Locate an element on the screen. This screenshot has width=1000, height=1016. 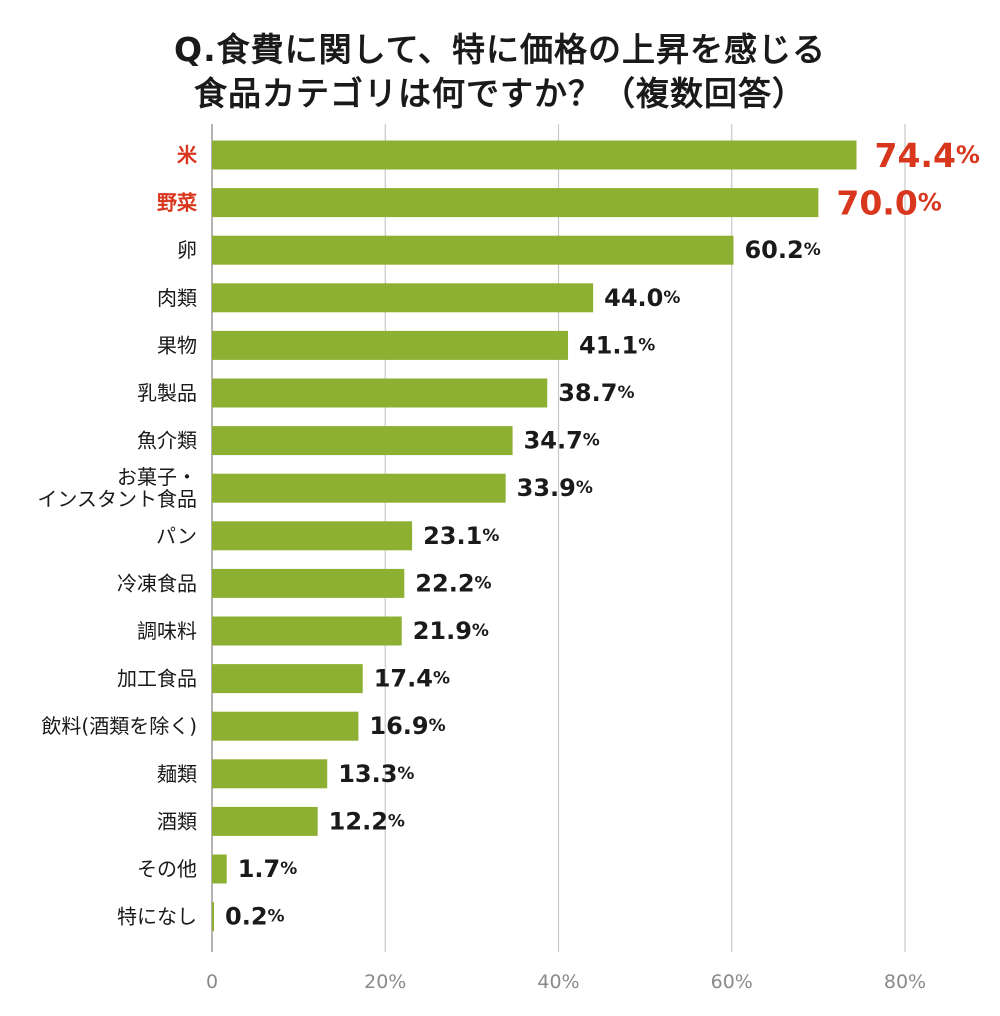
x-axis-ticks: 0 20% 40% 60% 80% is located at coordinates (566, 982).